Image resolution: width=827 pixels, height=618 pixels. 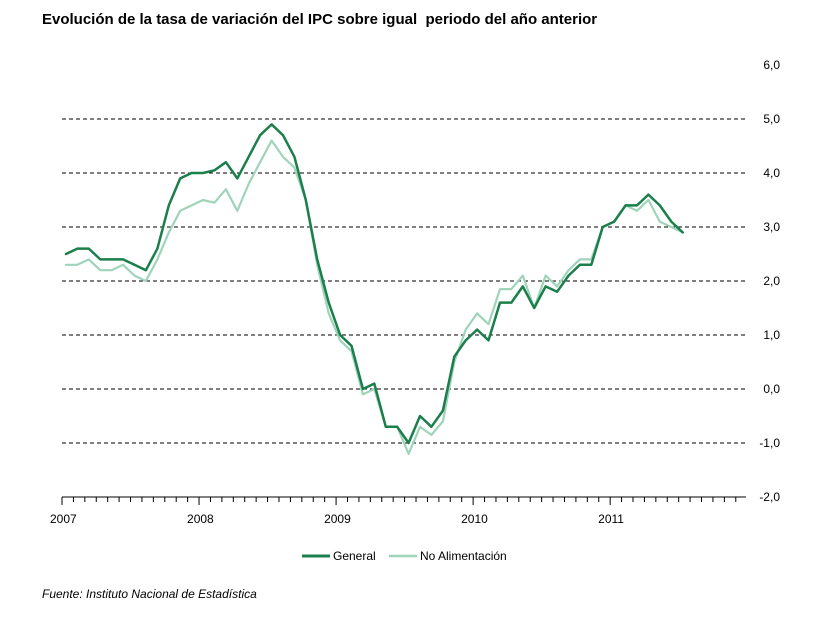 I want to click on x-tick-label: 2008, so click(x=200, y=519).